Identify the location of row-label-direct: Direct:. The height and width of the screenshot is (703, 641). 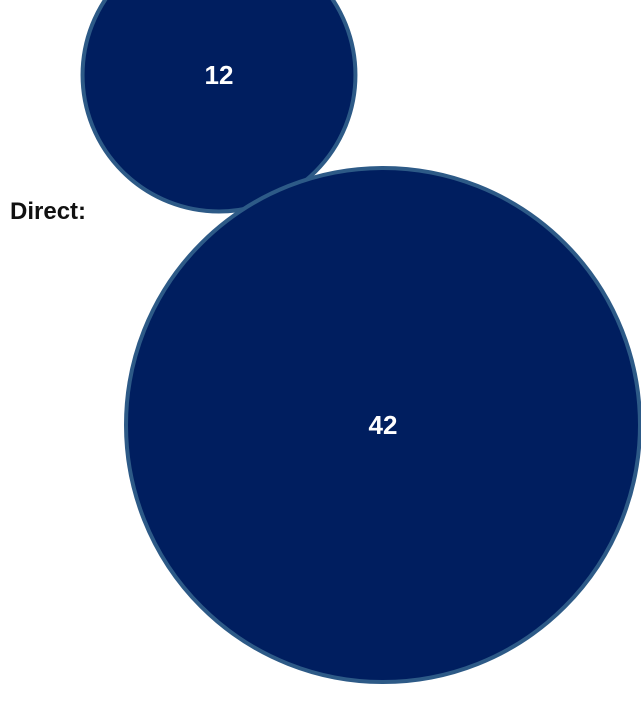
(48, 211).